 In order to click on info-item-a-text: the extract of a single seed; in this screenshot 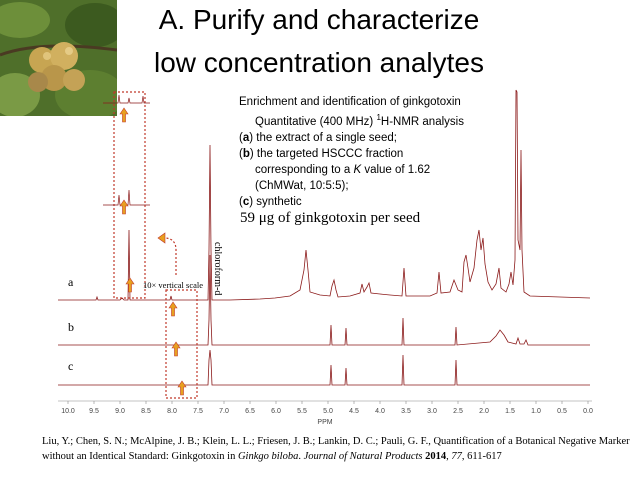, I will do `click(325, 137)`.